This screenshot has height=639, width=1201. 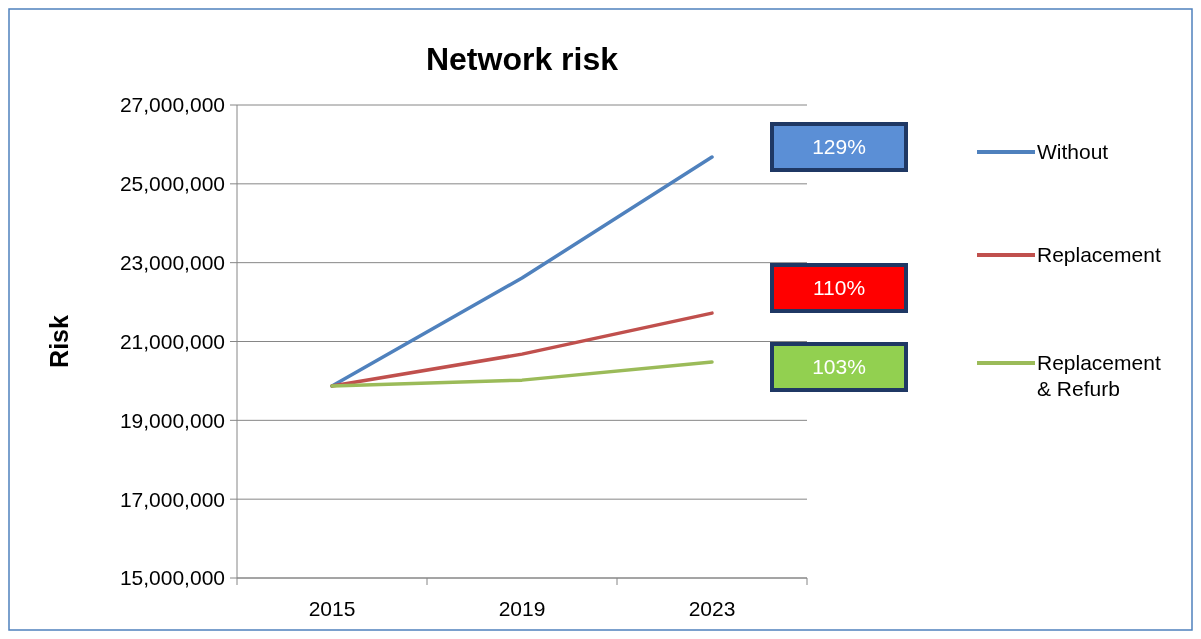 What do you see at coordinates (522, 608) in the screenshot?
I see `x-tick-label: 2019` at bounding box center [522, 608].